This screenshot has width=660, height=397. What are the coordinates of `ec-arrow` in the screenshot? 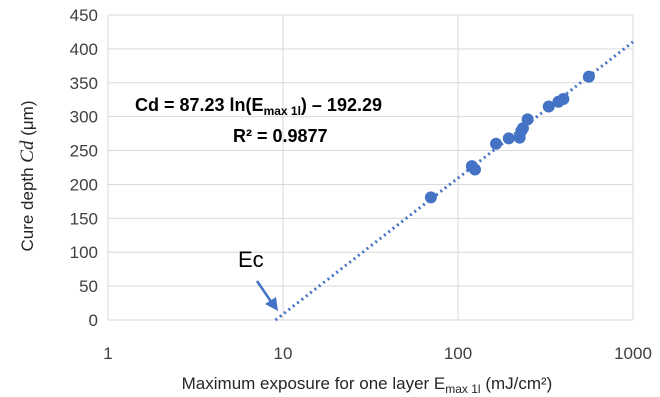 It's located at (264, 292).